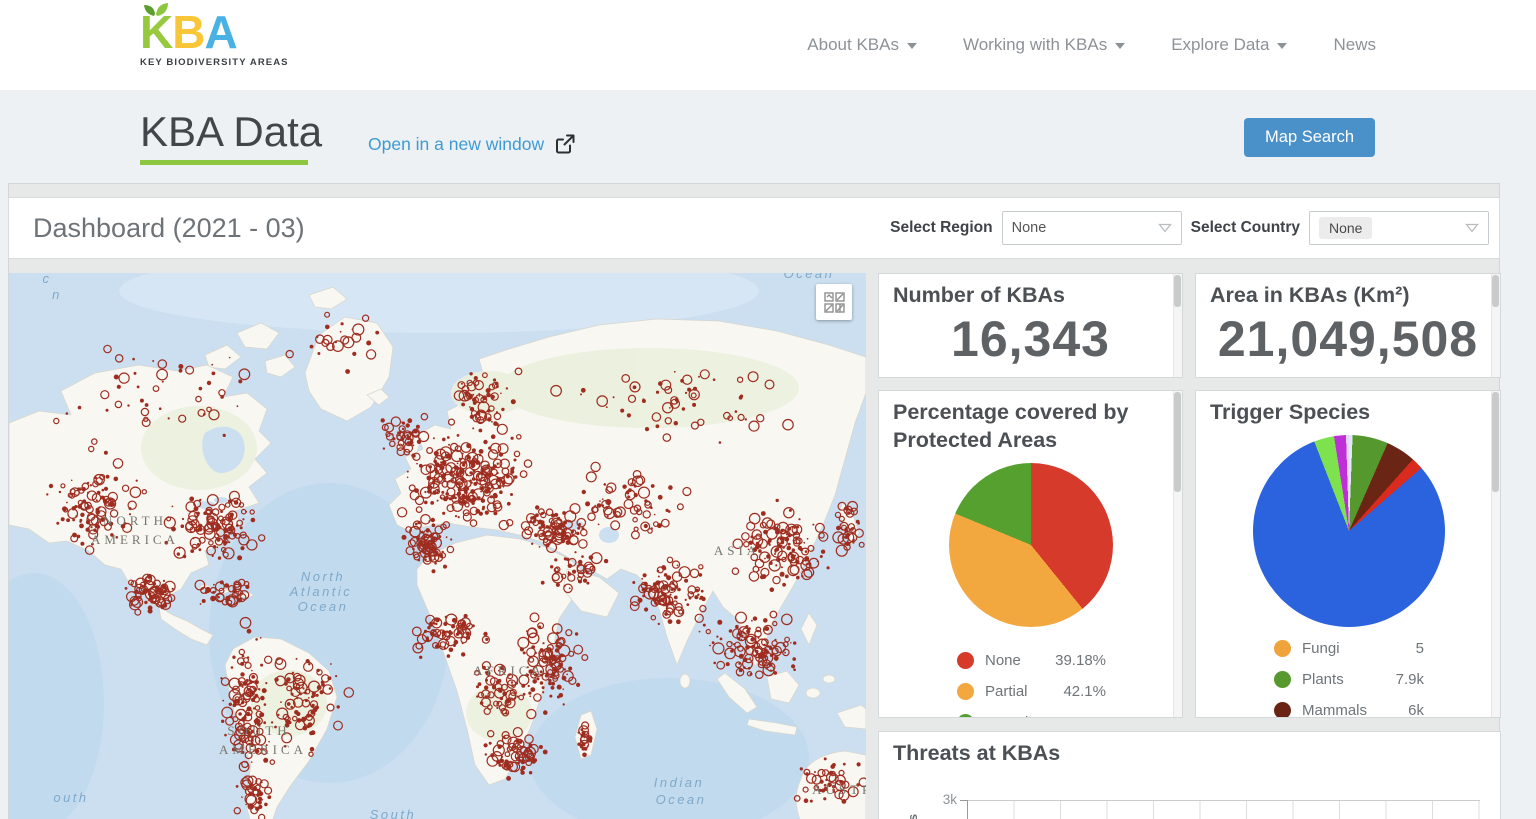 Image resolution: width=1536 pixels, height=819 pixels. What do you see at coordinates (1091, 228) in the screenshot?
I see `select-region-dropdown: None` at bounding box center [1091, 228].